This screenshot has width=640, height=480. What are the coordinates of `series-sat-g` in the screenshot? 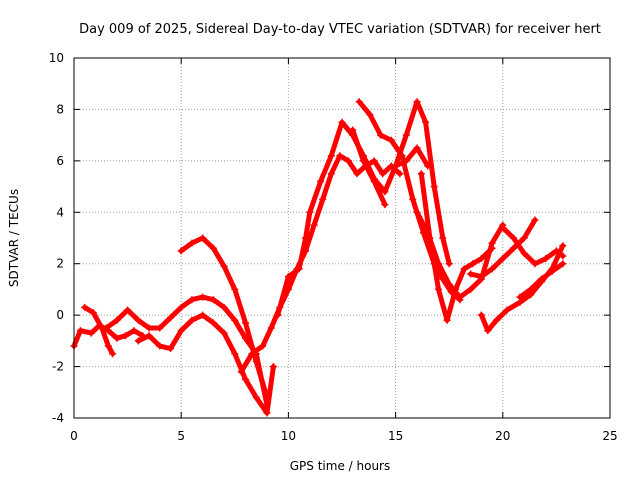 It's located at (353, 218).